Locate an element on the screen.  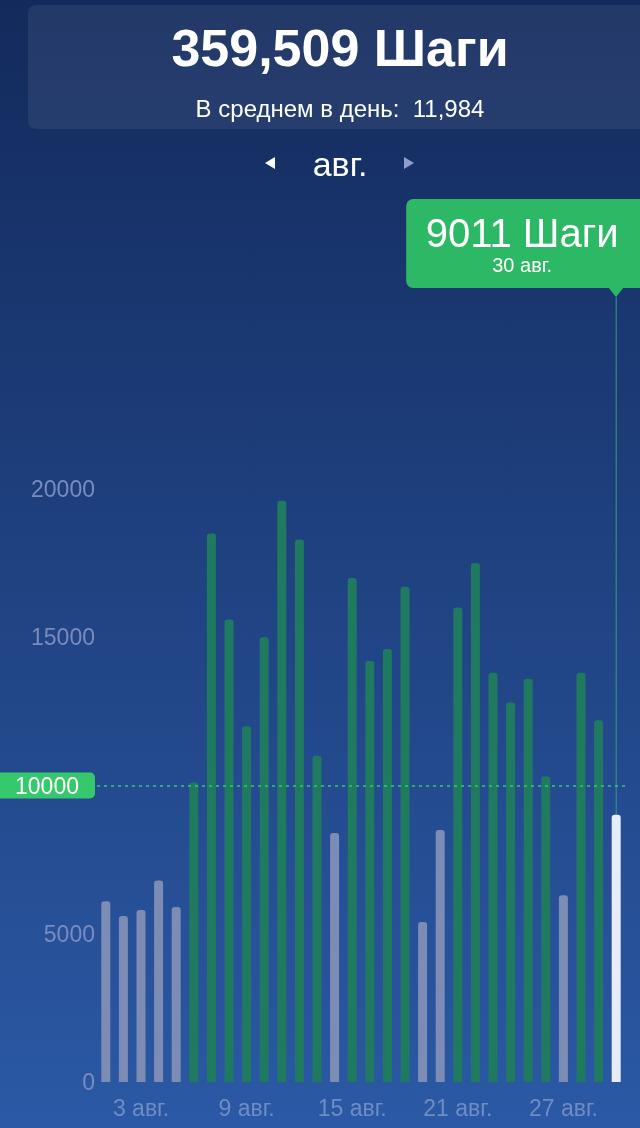
x-tick-label: 21 авг. is located at coordinates (458, 1107).